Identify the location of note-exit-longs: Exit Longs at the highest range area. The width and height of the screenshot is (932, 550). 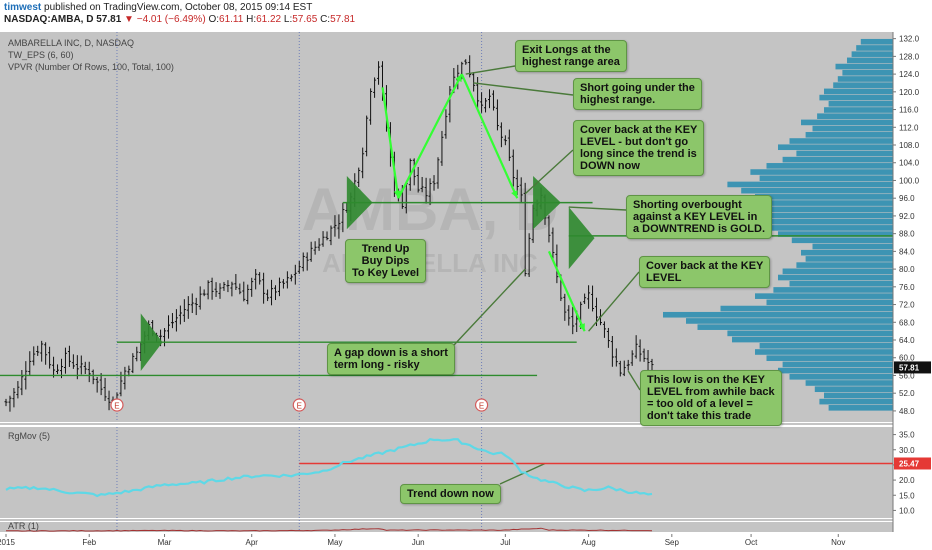
(571, 56).